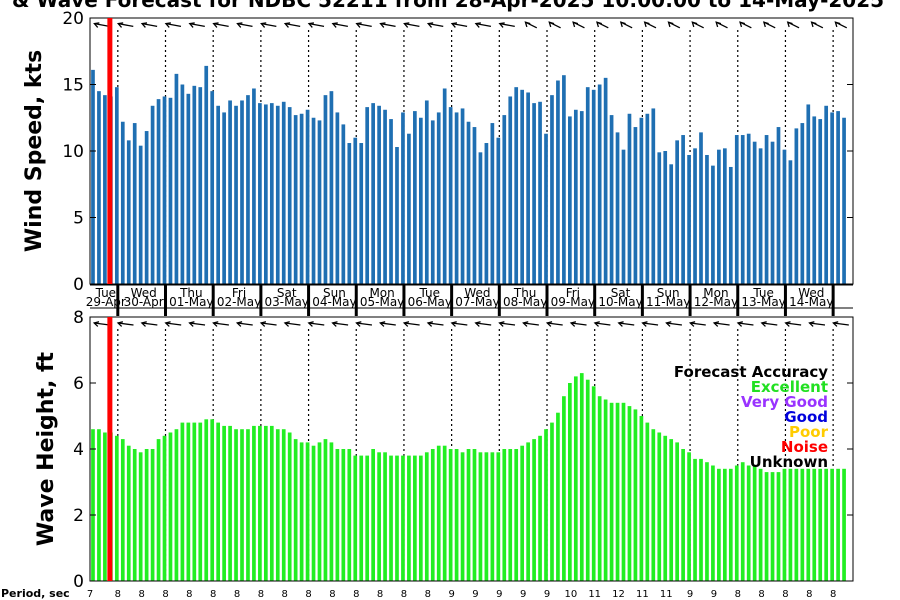  I want to click on y-tick-label: 8, so click(78, 318).